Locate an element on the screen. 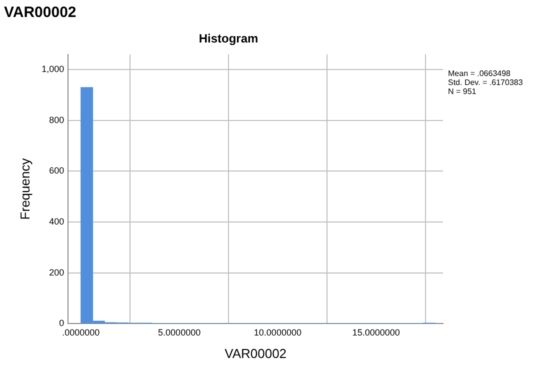  x-axis-title: VAR00002 is located at coordinates (255, 353).